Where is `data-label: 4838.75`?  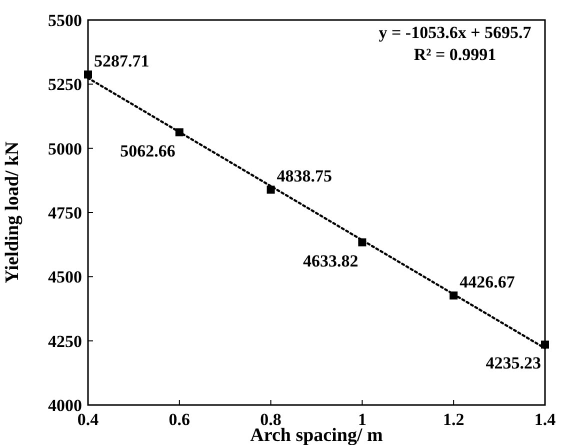 data-label: 4838.75 is located at coordinates (304, 176).